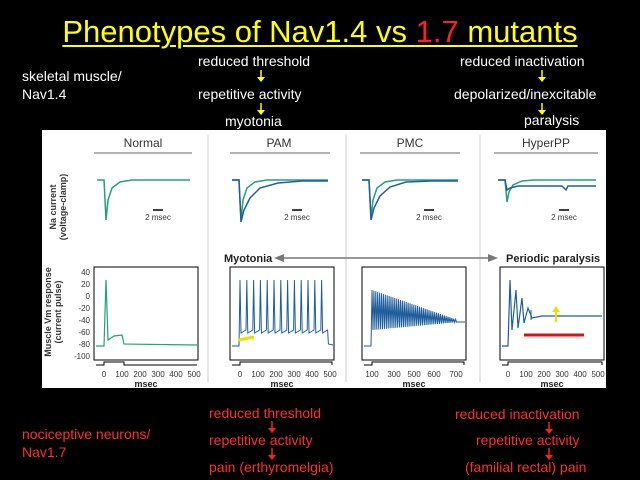 The width and height of the screenshot is (640, 480). Describe the element at coordinates (525, 94) in the screenshot. I see `col2-top-b: depolarized/inexcitable` at that location.